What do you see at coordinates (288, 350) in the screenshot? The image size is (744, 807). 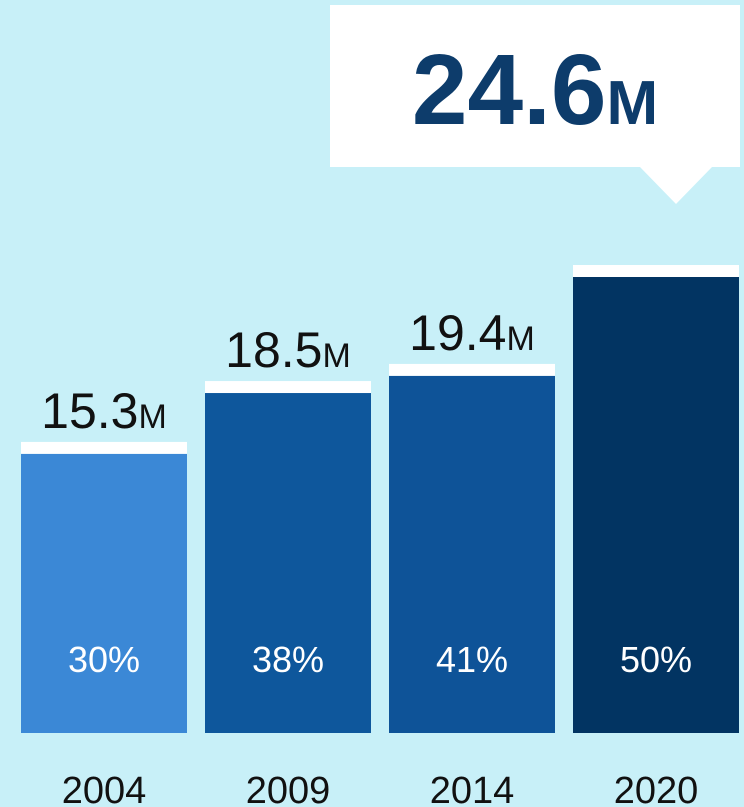 I see `value-label: 18.5M` at bounding box center [288, 350].